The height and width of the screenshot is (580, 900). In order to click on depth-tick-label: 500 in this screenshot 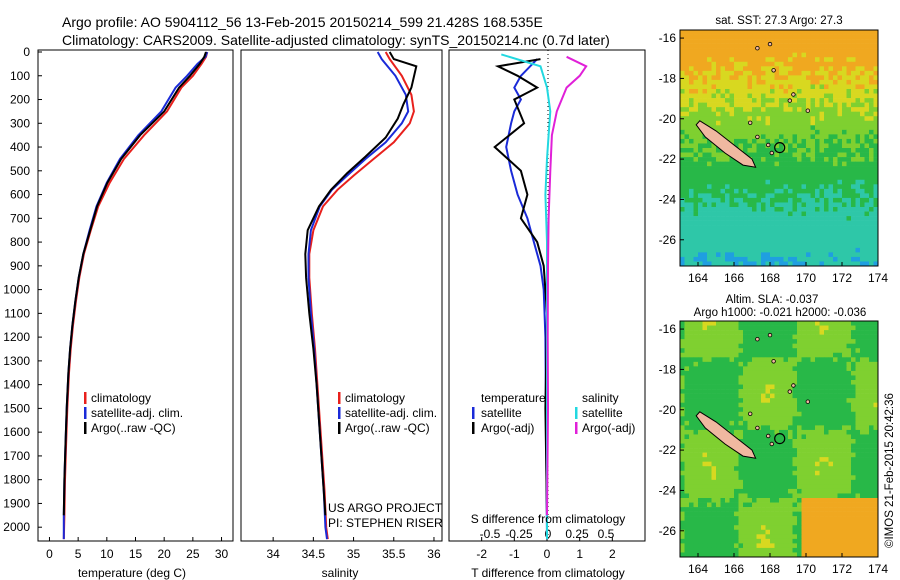, I will do `click(20, 171)`.